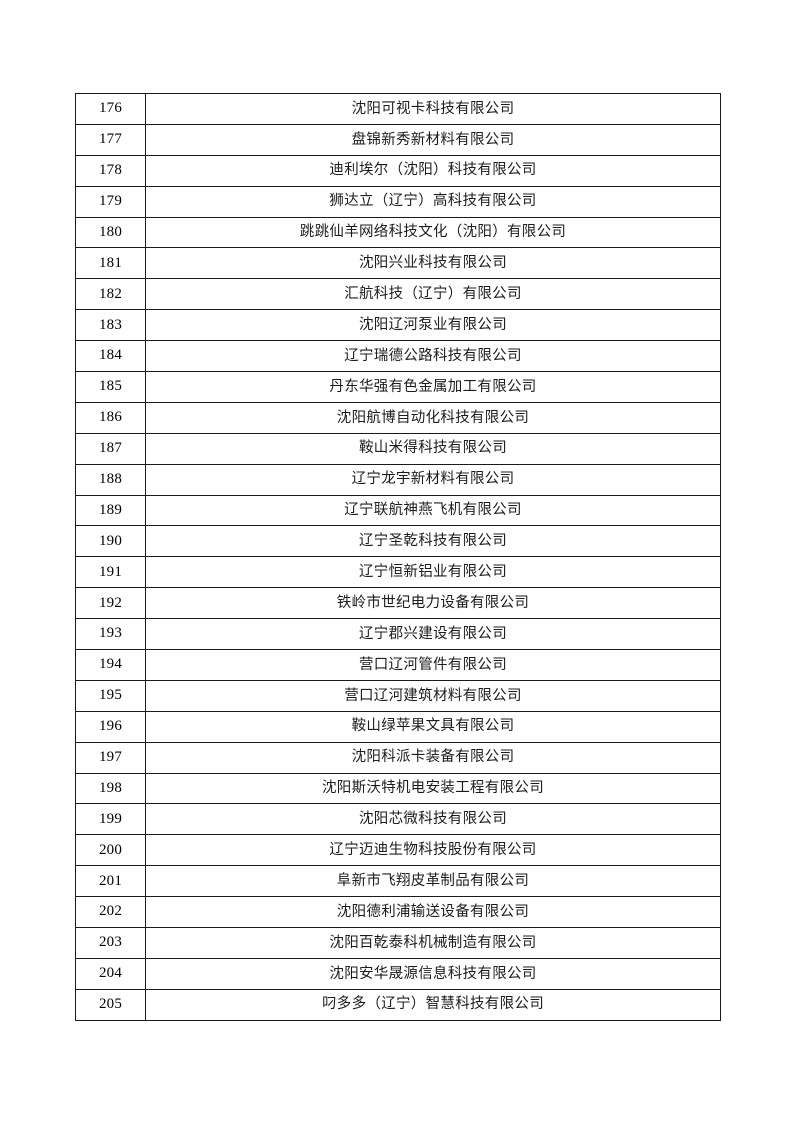 The width and height of the screenshot is (800, 1131). I want to click on company-name-cell: 盘锦新秀新材料有限公司, so click(433, 139).